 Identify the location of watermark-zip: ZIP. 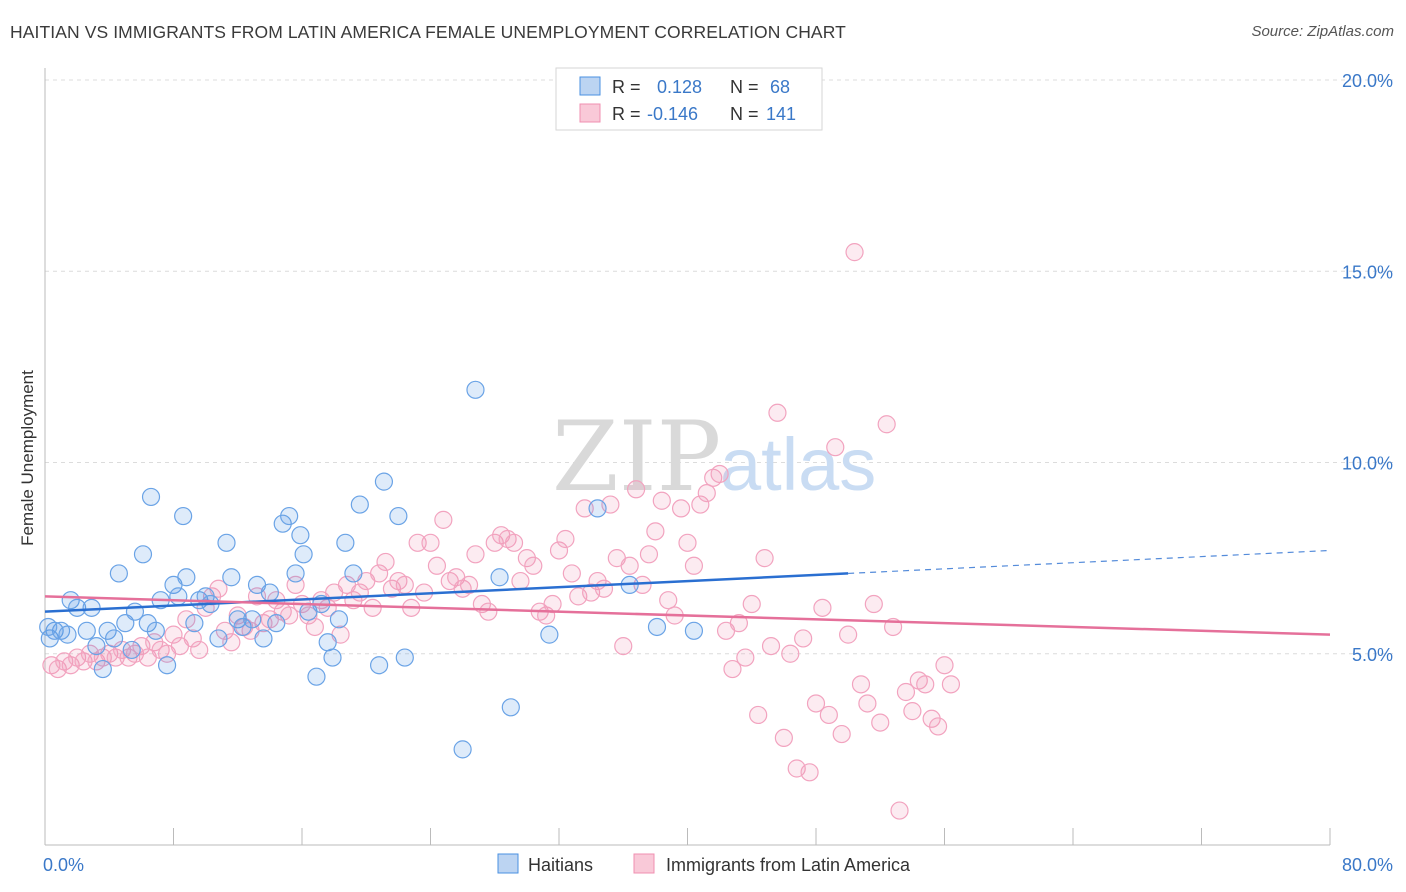
(636, 457).